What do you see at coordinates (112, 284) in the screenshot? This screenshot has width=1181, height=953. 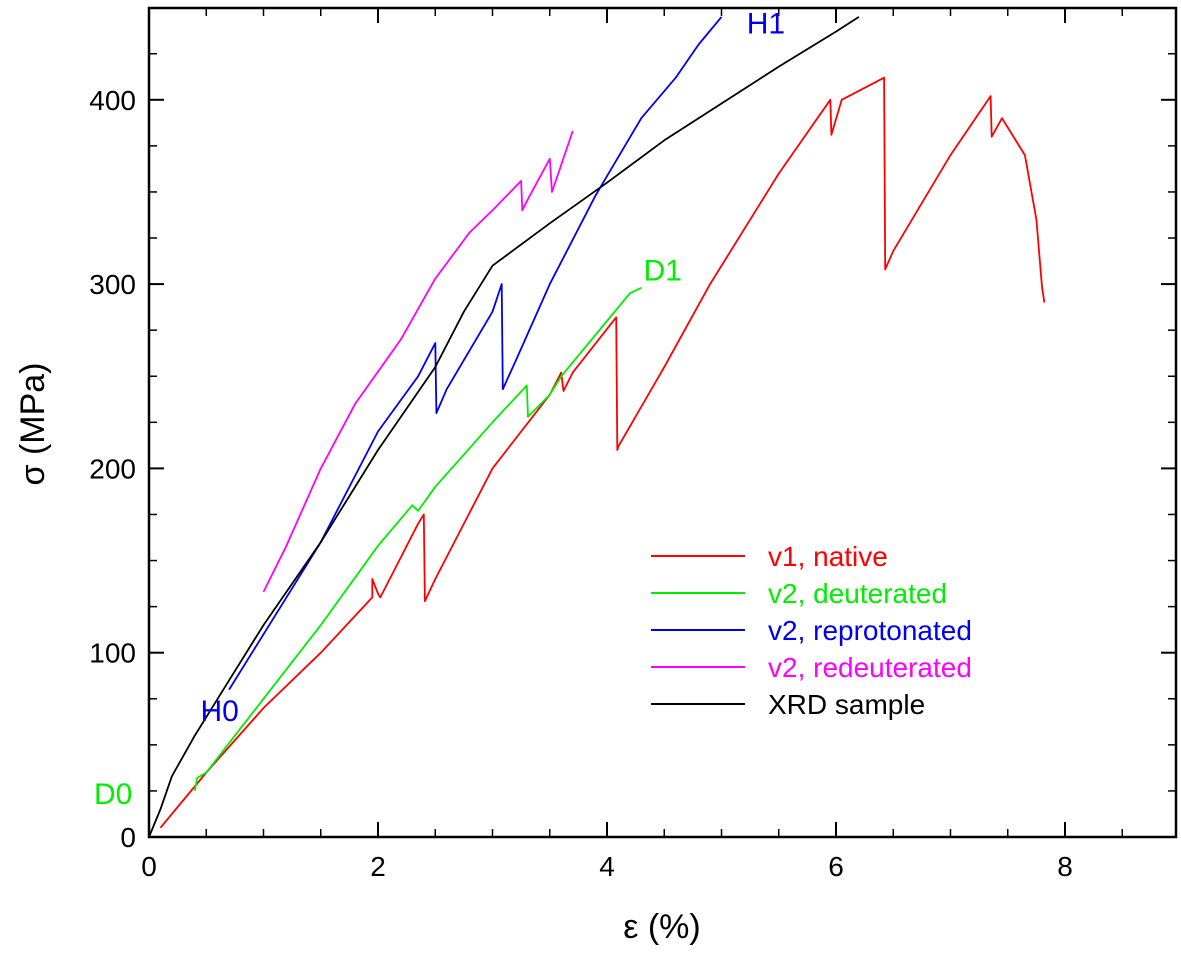 I see `y-tick-label: 300` at bounding box center [112, 284].